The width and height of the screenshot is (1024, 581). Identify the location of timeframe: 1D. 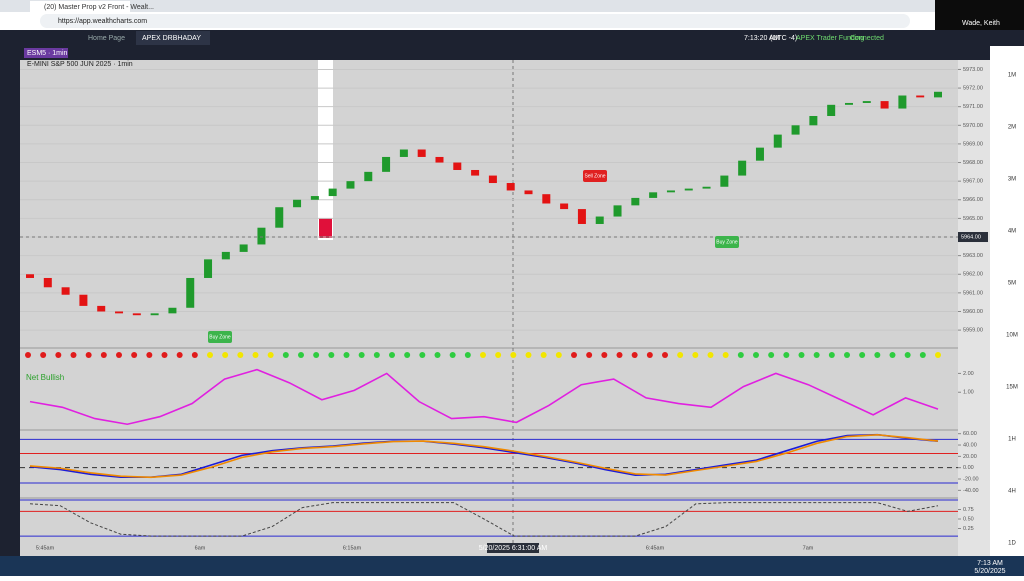
(1012, 544).